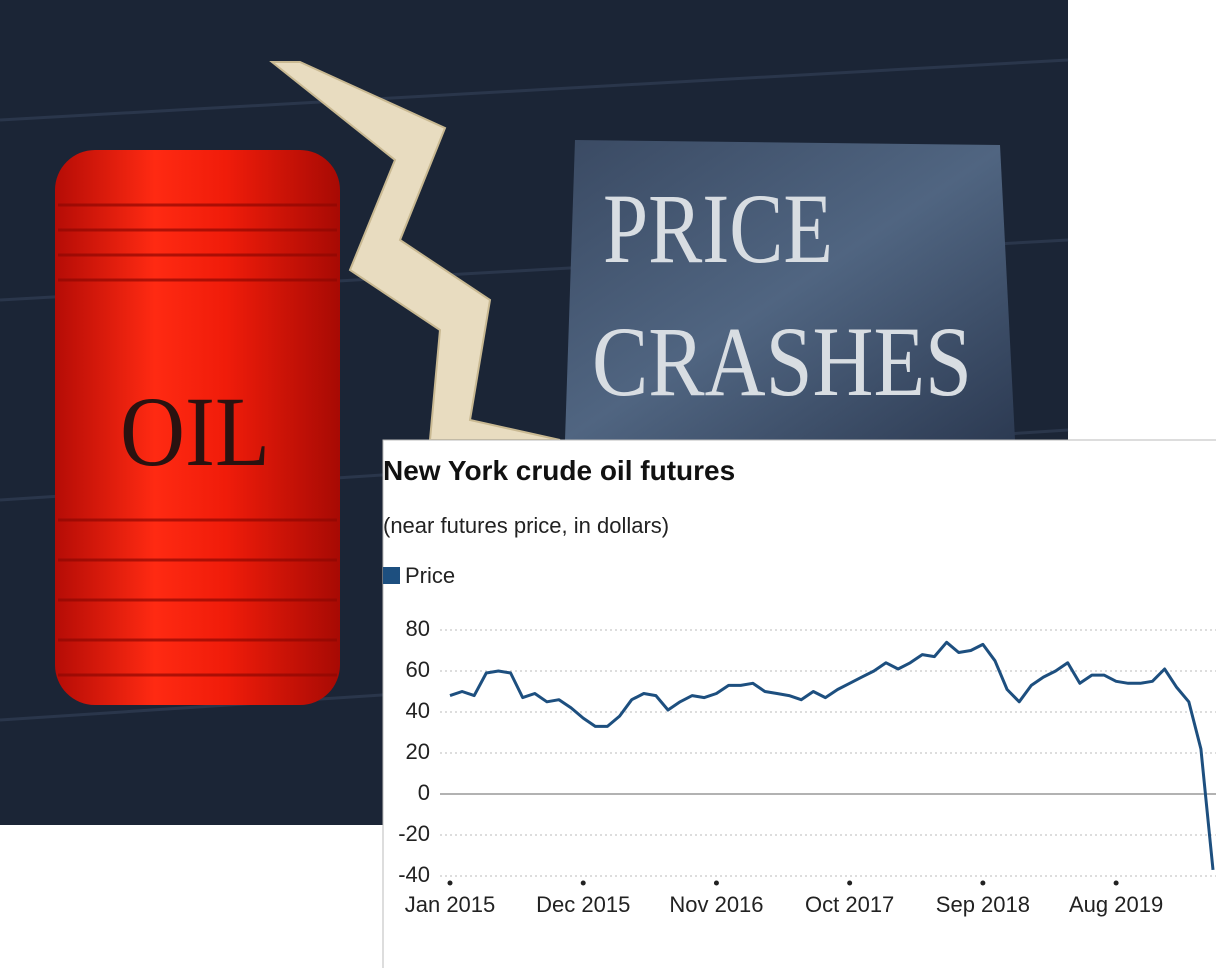 Image resolution: width=1216 pixels, height=968 pixels. Describe the element at coordinates (1116, 904) in the screenshot. I see `x-tick-label: Aug 2019` at that location.